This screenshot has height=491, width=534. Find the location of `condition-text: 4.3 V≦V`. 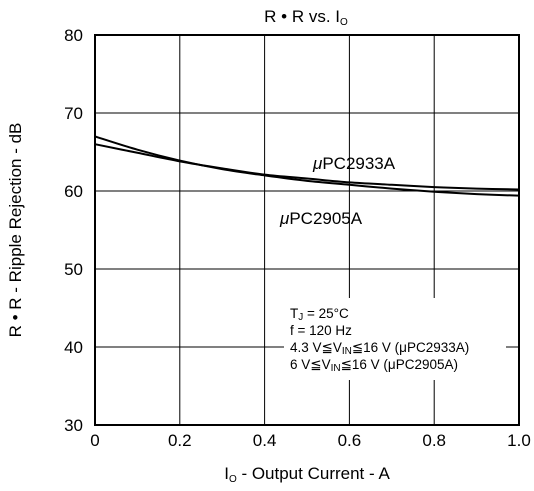

condition-text: 4.3 V≦V is located at coordinates (316, 347).